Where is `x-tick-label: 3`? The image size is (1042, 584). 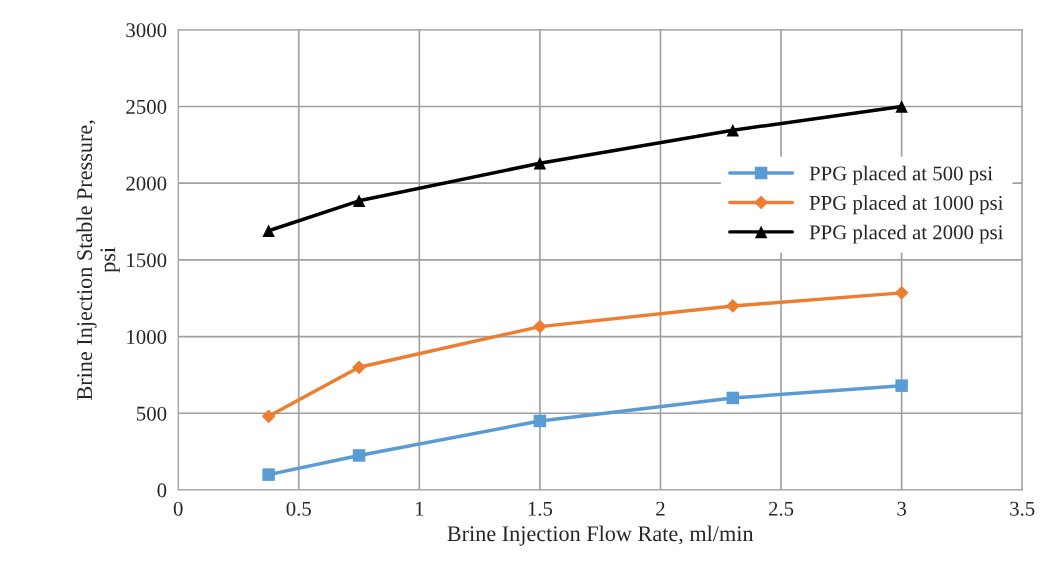
x-tick-label: 3 is located at coordinates (902, 508).